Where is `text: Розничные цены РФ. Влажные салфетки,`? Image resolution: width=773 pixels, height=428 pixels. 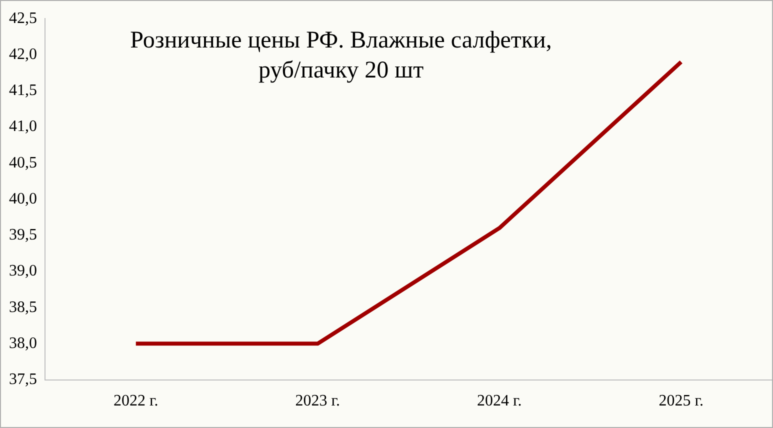 text: Розничные цены РФ. Влажные салфетки, is located at coordinates (341, 40).